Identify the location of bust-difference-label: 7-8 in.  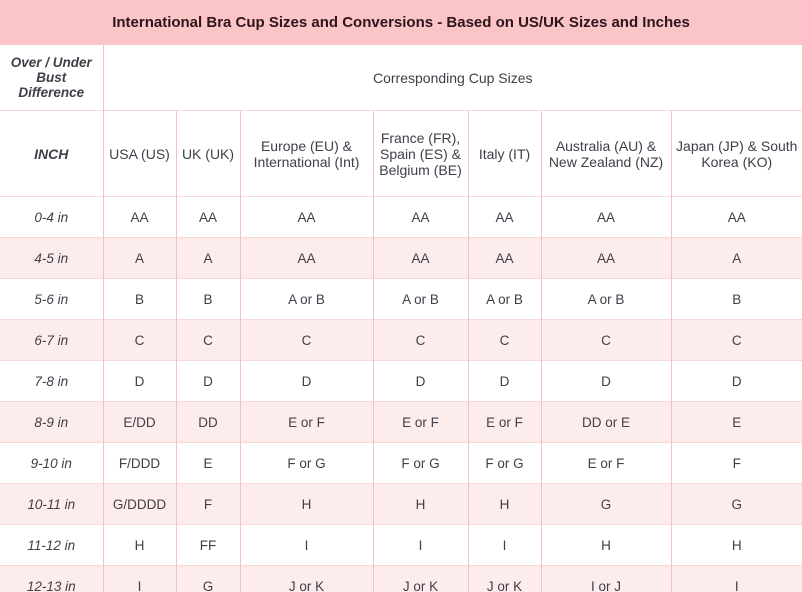
(51, 381).